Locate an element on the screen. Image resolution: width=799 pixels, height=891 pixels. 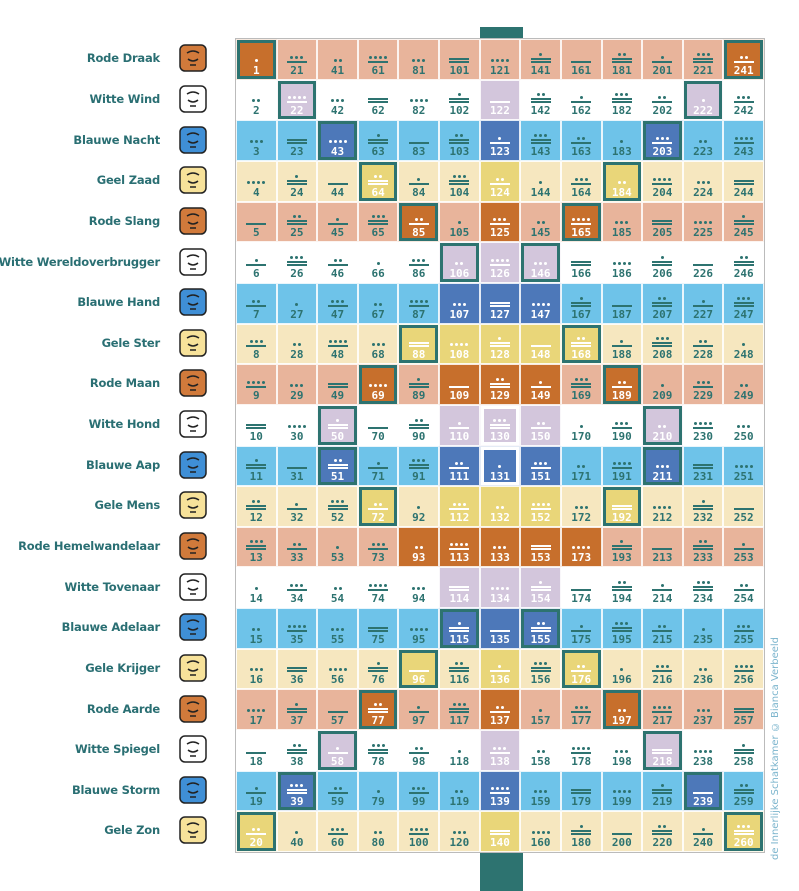
kin-82: 82 is located at coordinates (419, 100).